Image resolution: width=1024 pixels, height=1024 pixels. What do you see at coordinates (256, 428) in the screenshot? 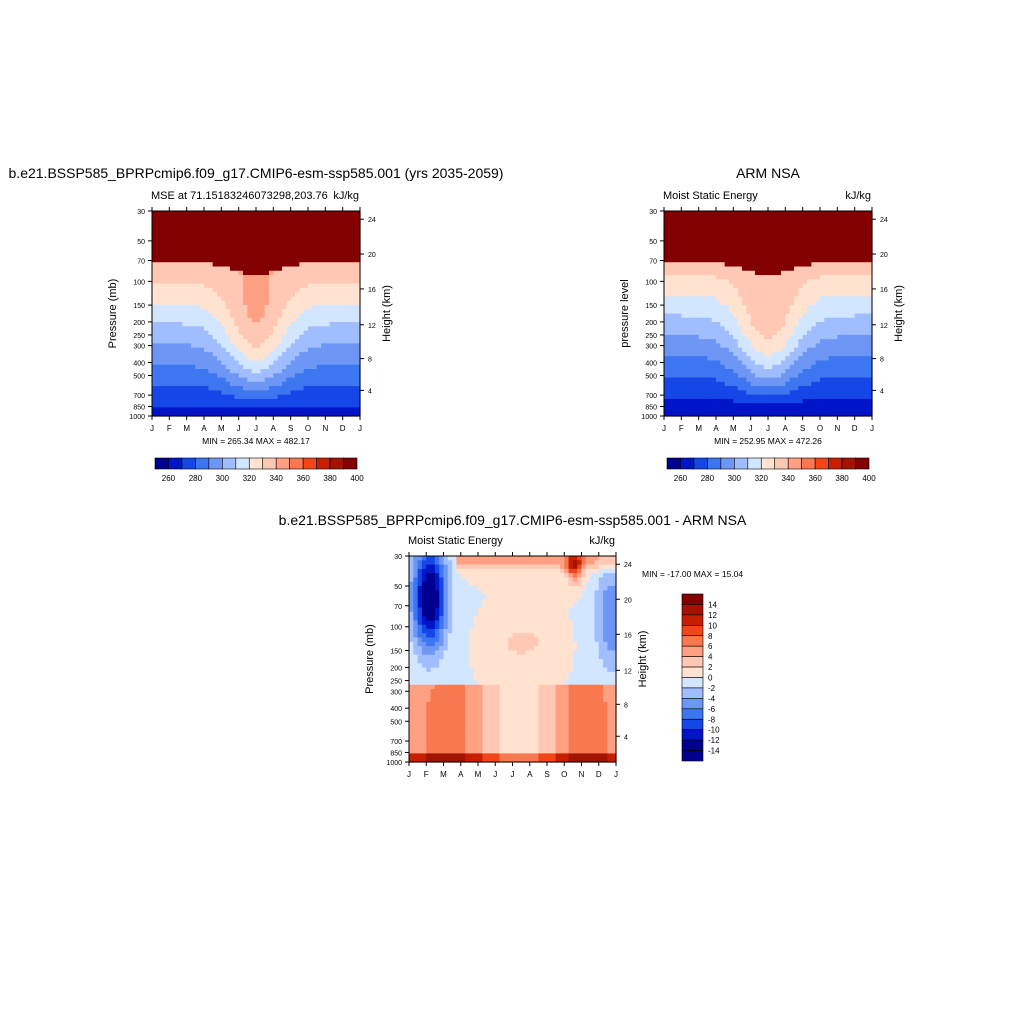
I see `x-tick-label: J` at bounding box center [256, 428].